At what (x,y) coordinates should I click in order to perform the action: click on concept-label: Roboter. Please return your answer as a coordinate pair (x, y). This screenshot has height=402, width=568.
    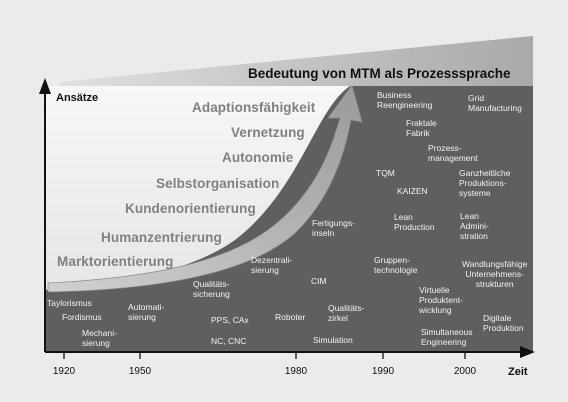
    Looking at the image, I should click on (290, 317).